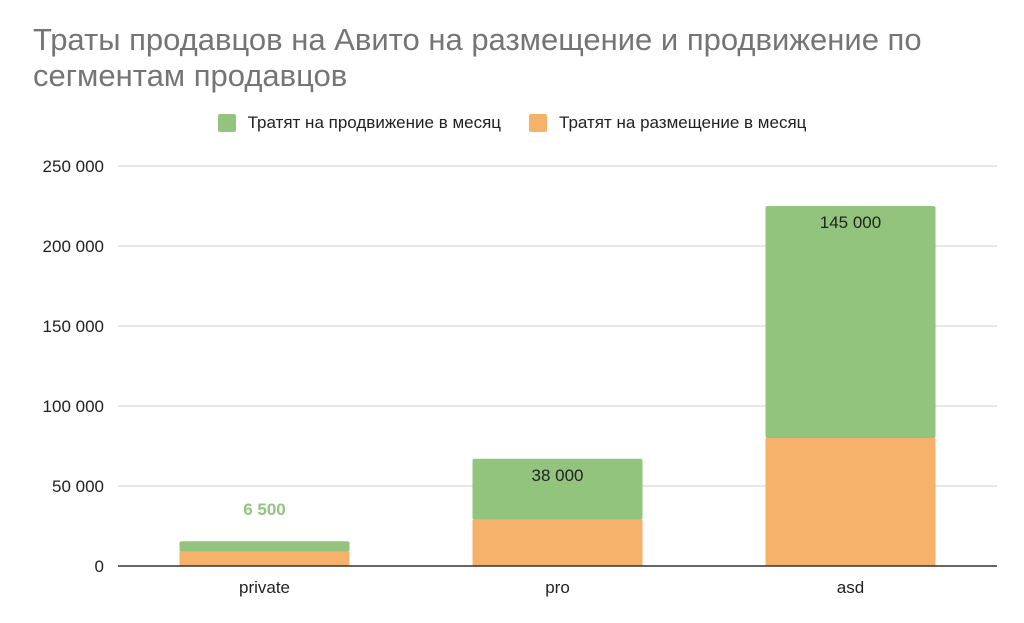 Image resolution: width=1024 pixels, height=623 pixels. I want to click on y-tick-label: 150 000, so click(73, 326).